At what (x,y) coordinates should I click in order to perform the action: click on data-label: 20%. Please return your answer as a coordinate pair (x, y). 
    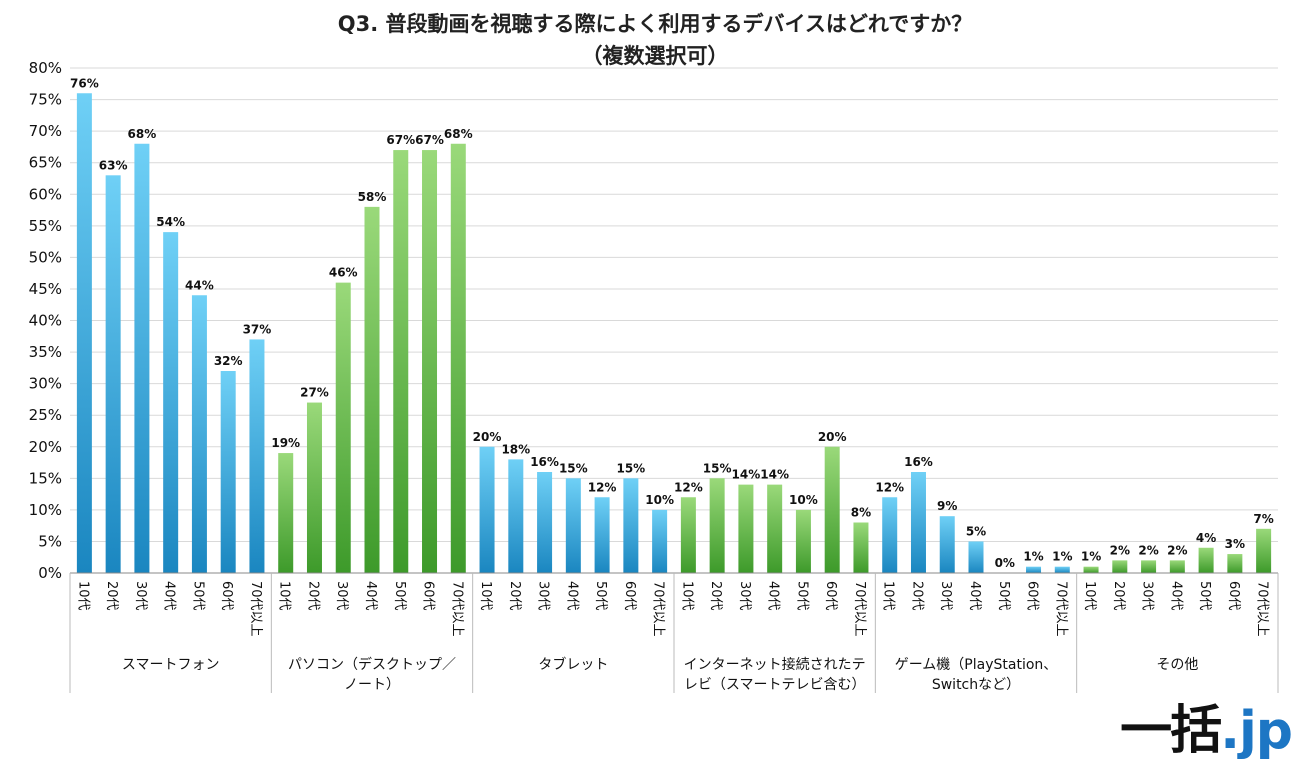
    Looking at the image, I should click on (832, 437).